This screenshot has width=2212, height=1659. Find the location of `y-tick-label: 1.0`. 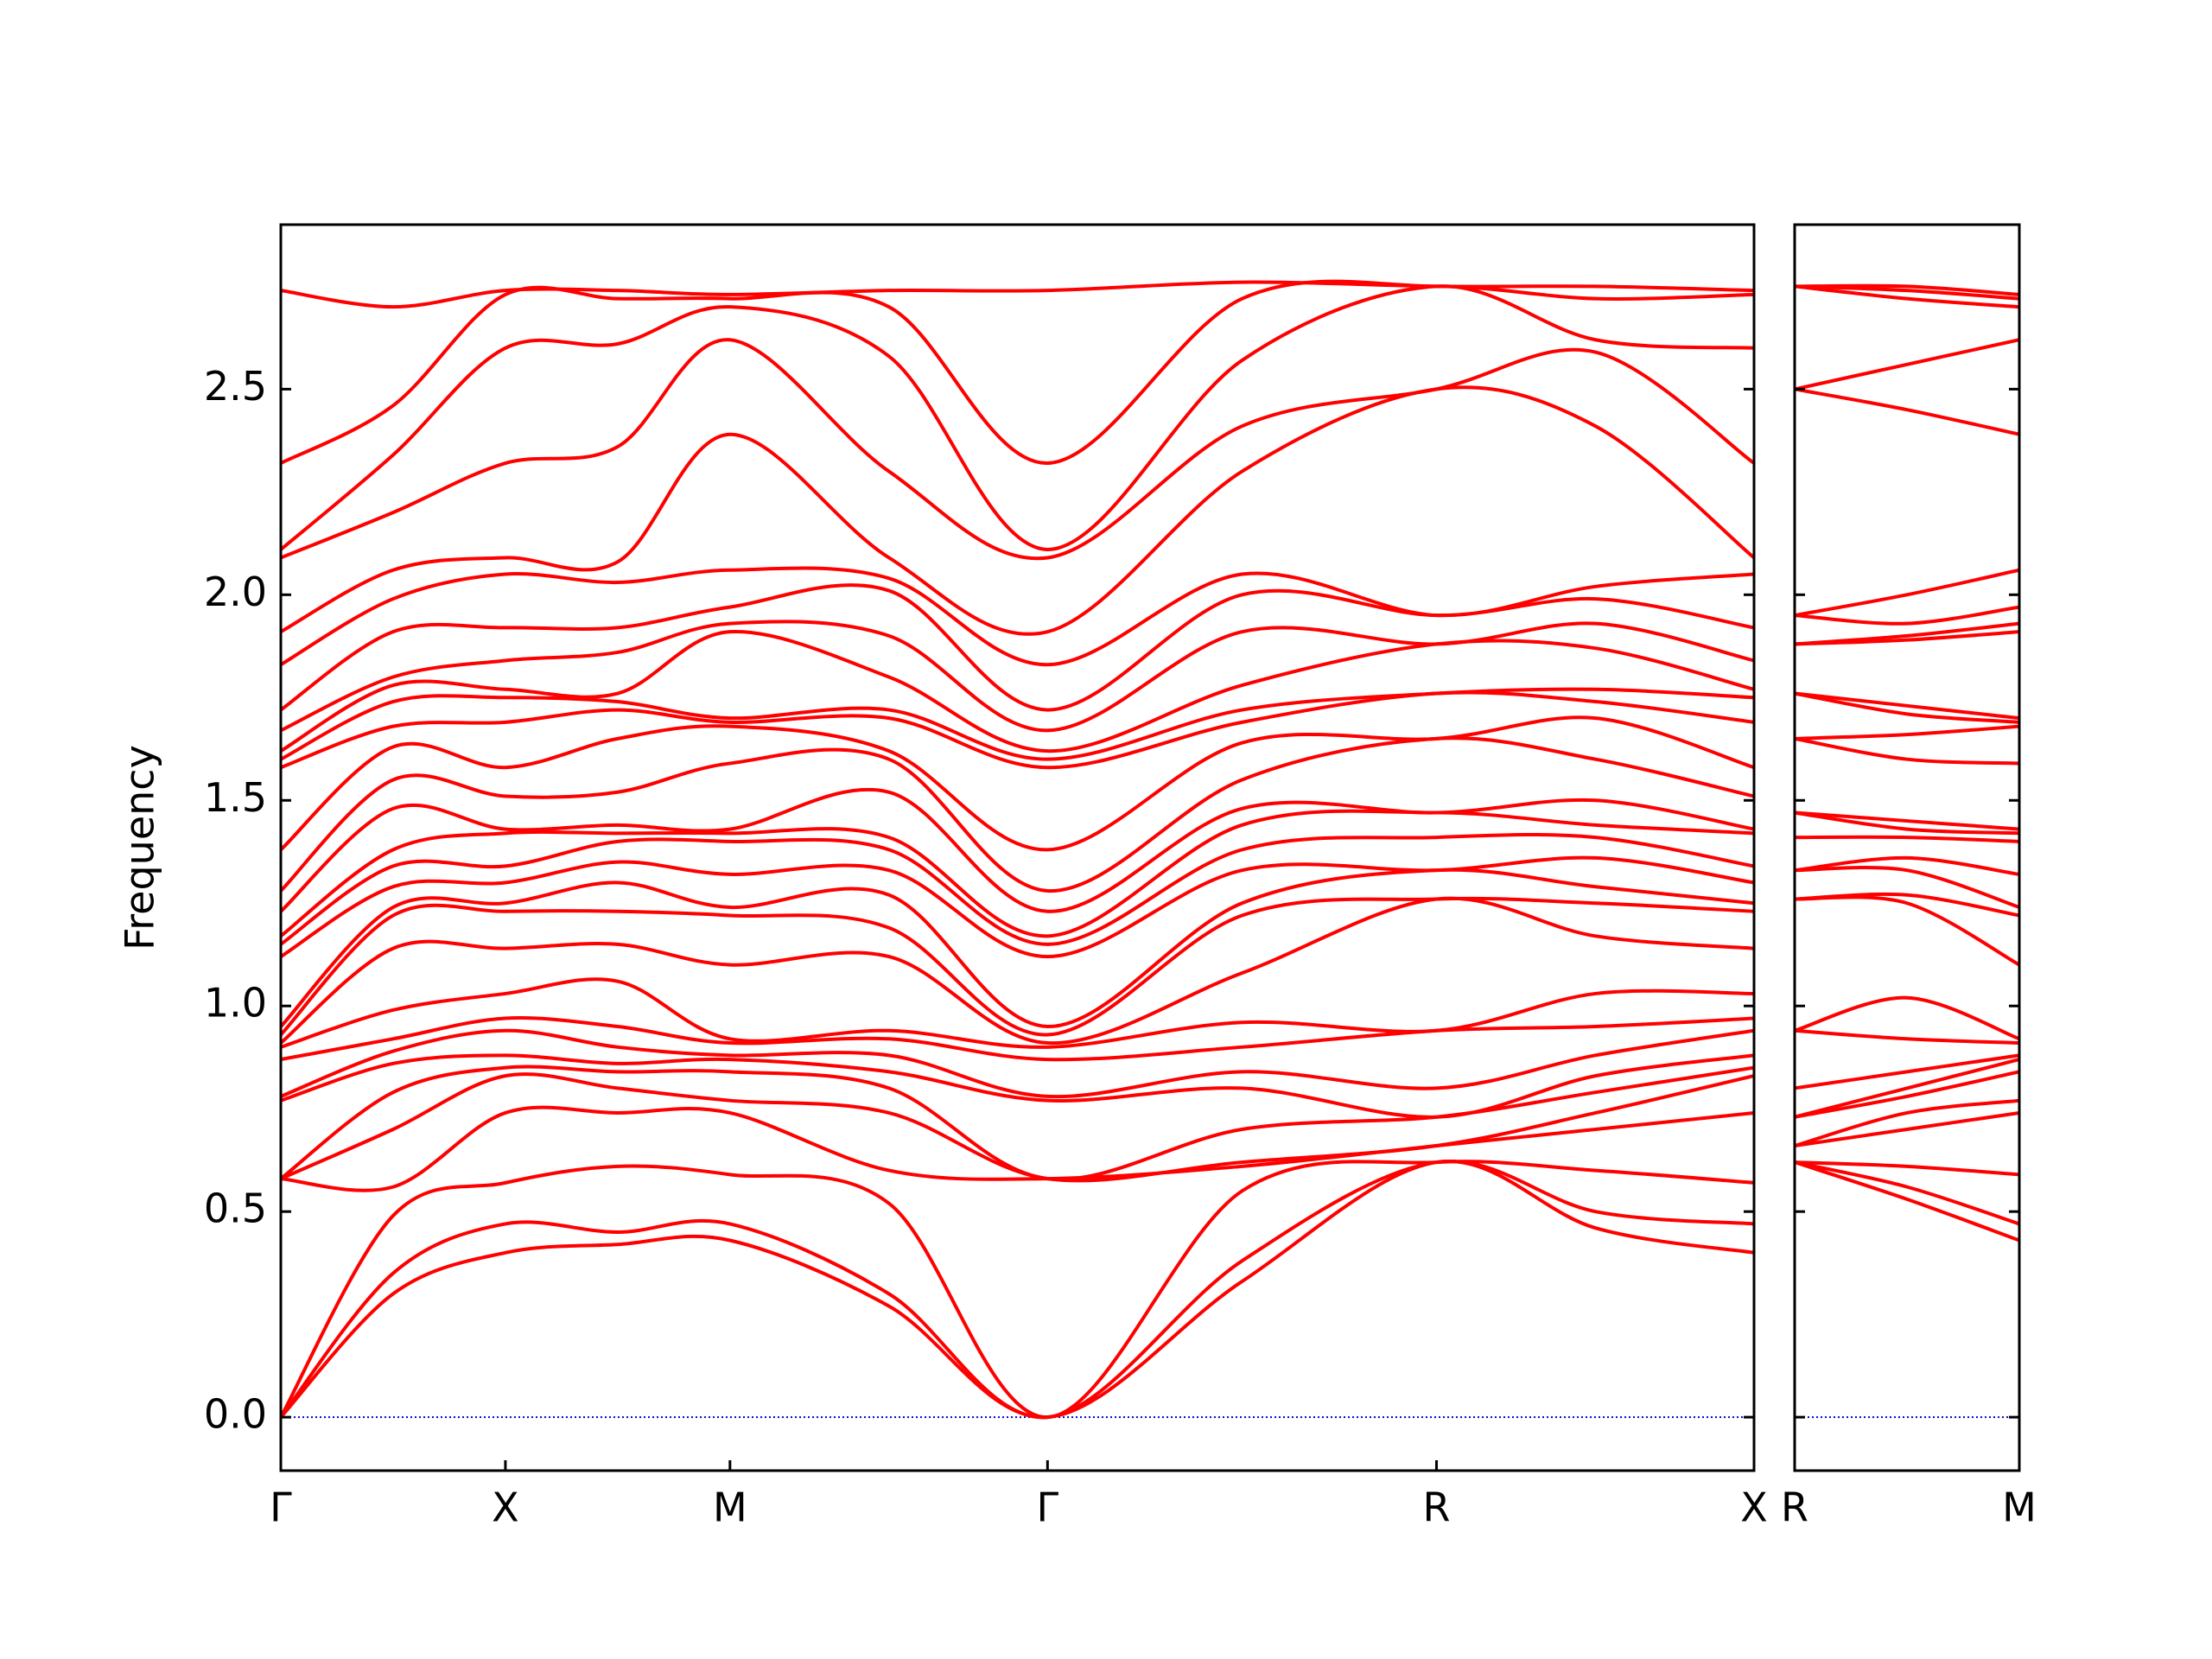

y-tick-label: 1.0 is located at coordinates (235, 1003).